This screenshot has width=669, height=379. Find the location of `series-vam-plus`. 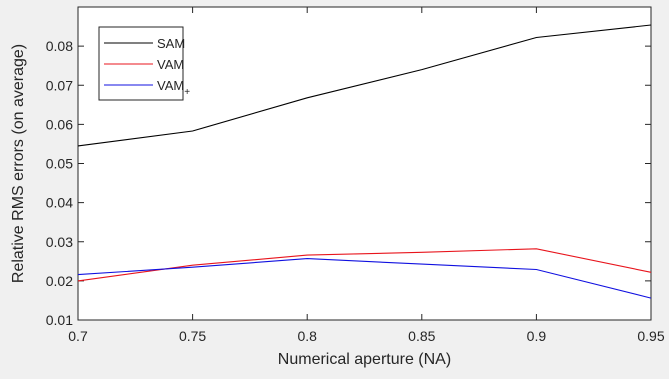

series-vam-plus is located at coordinates (364, 278).